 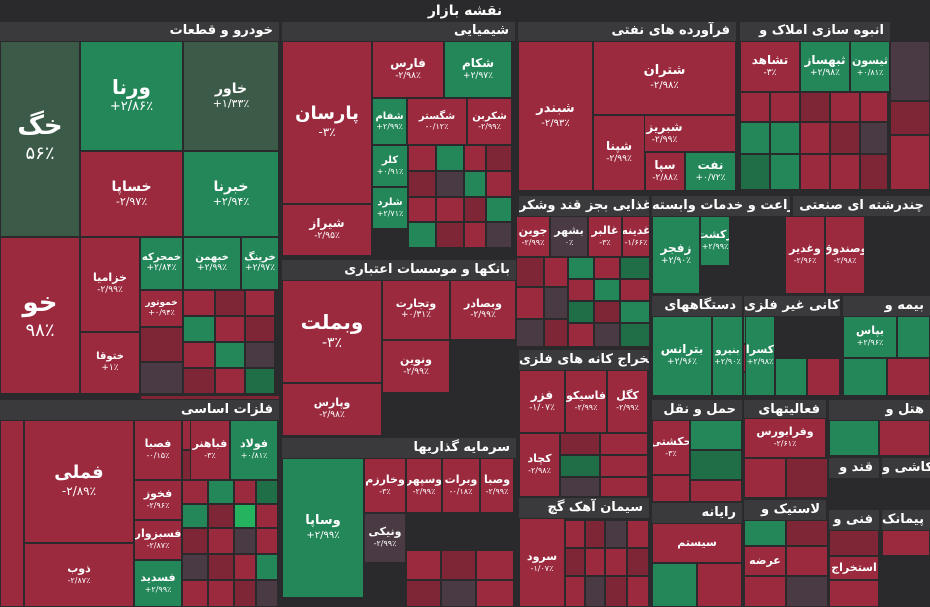 What do you see at coordinates (861, 206) in the screenshot?
I see `sector-header: چندرشته ای صنعتی` at bounding box center [861, 206].